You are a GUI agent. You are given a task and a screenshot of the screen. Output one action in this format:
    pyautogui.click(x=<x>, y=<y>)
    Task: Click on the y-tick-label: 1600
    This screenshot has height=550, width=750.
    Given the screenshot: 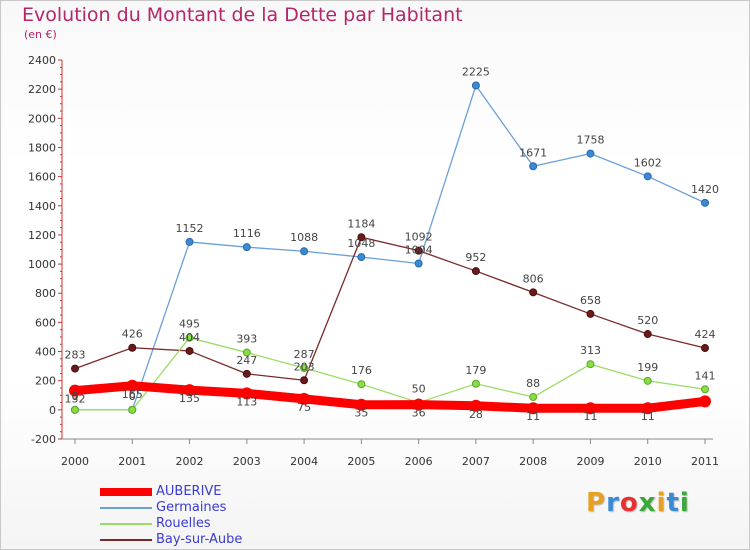 What is the action you would take?
    pyautogui.click(x=42, y=177)
    